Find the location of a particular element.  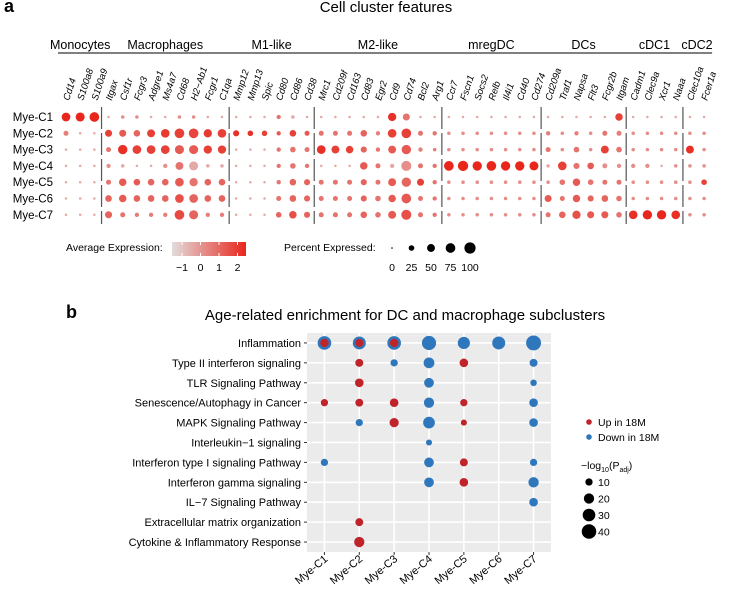

pathway-label: Type II interferon signaling is located at coordinates (236, 364).